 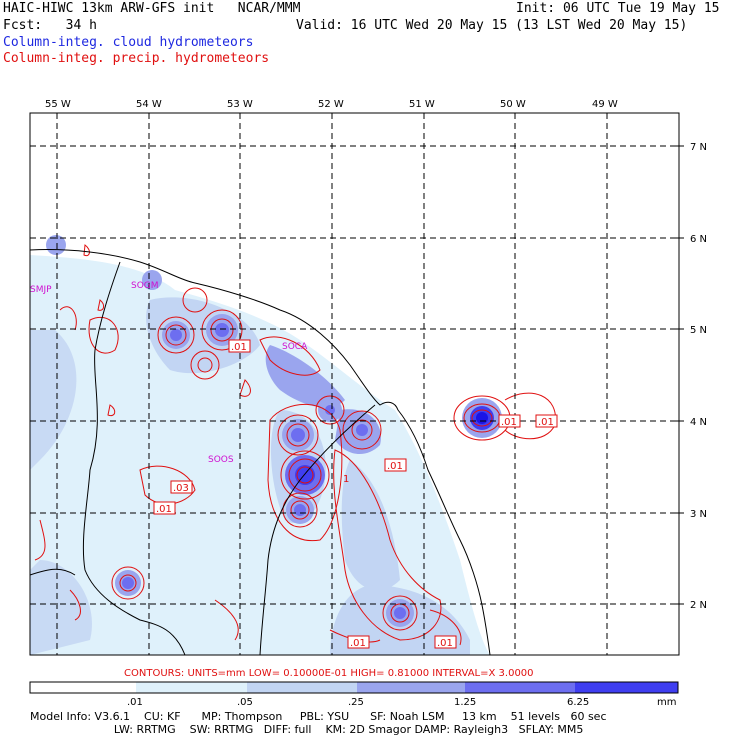 I want to click on lon-label: 53 W, so click(x=240, y=104).